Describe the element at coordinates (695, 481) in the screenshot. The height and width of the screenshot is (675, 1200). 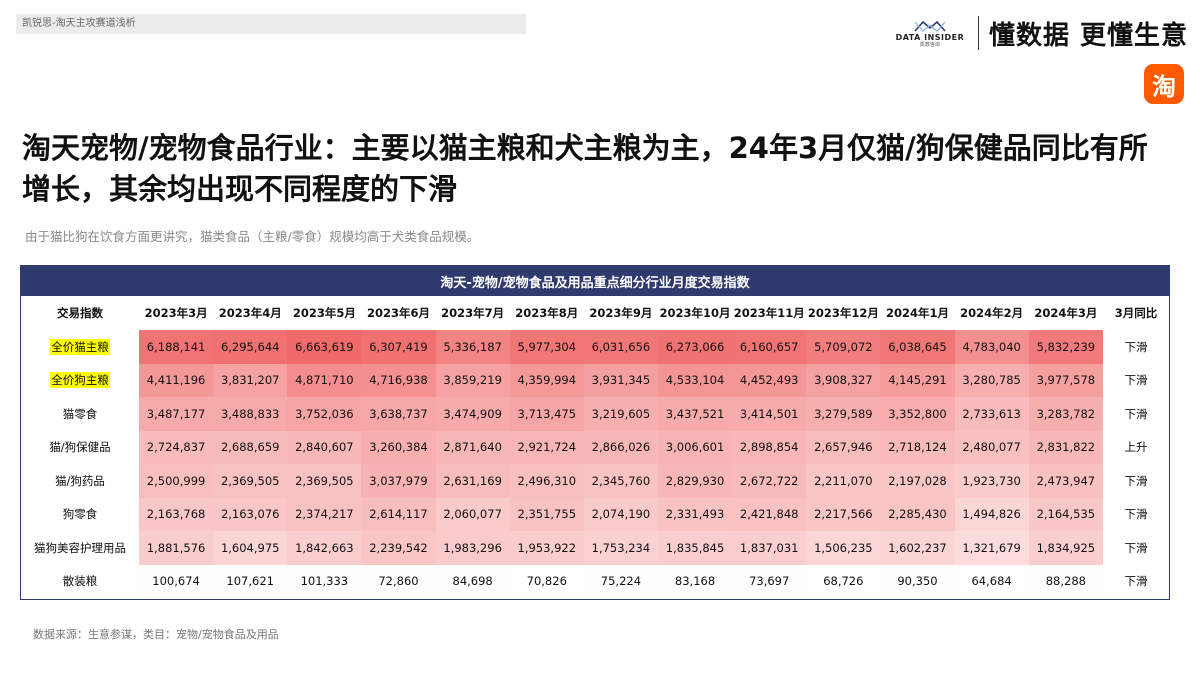
I see `index-cell: 2,829,930` at that location.